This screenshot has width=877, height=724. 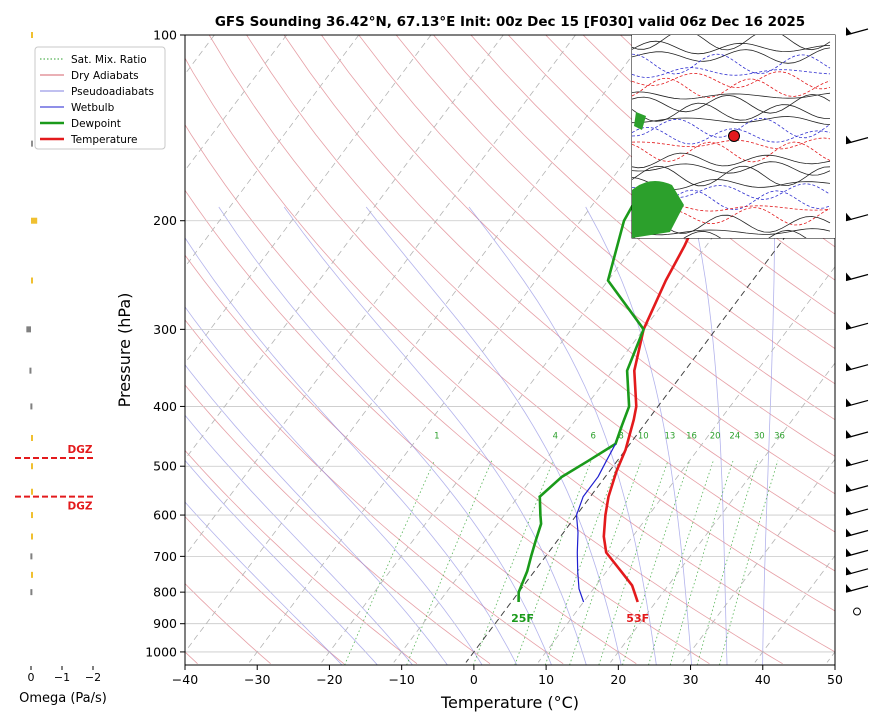 What do you see at coordinates (643, 436) in the screenshot?
I see `mixing-ratio-label: 10` at bounding box center [643, 436].